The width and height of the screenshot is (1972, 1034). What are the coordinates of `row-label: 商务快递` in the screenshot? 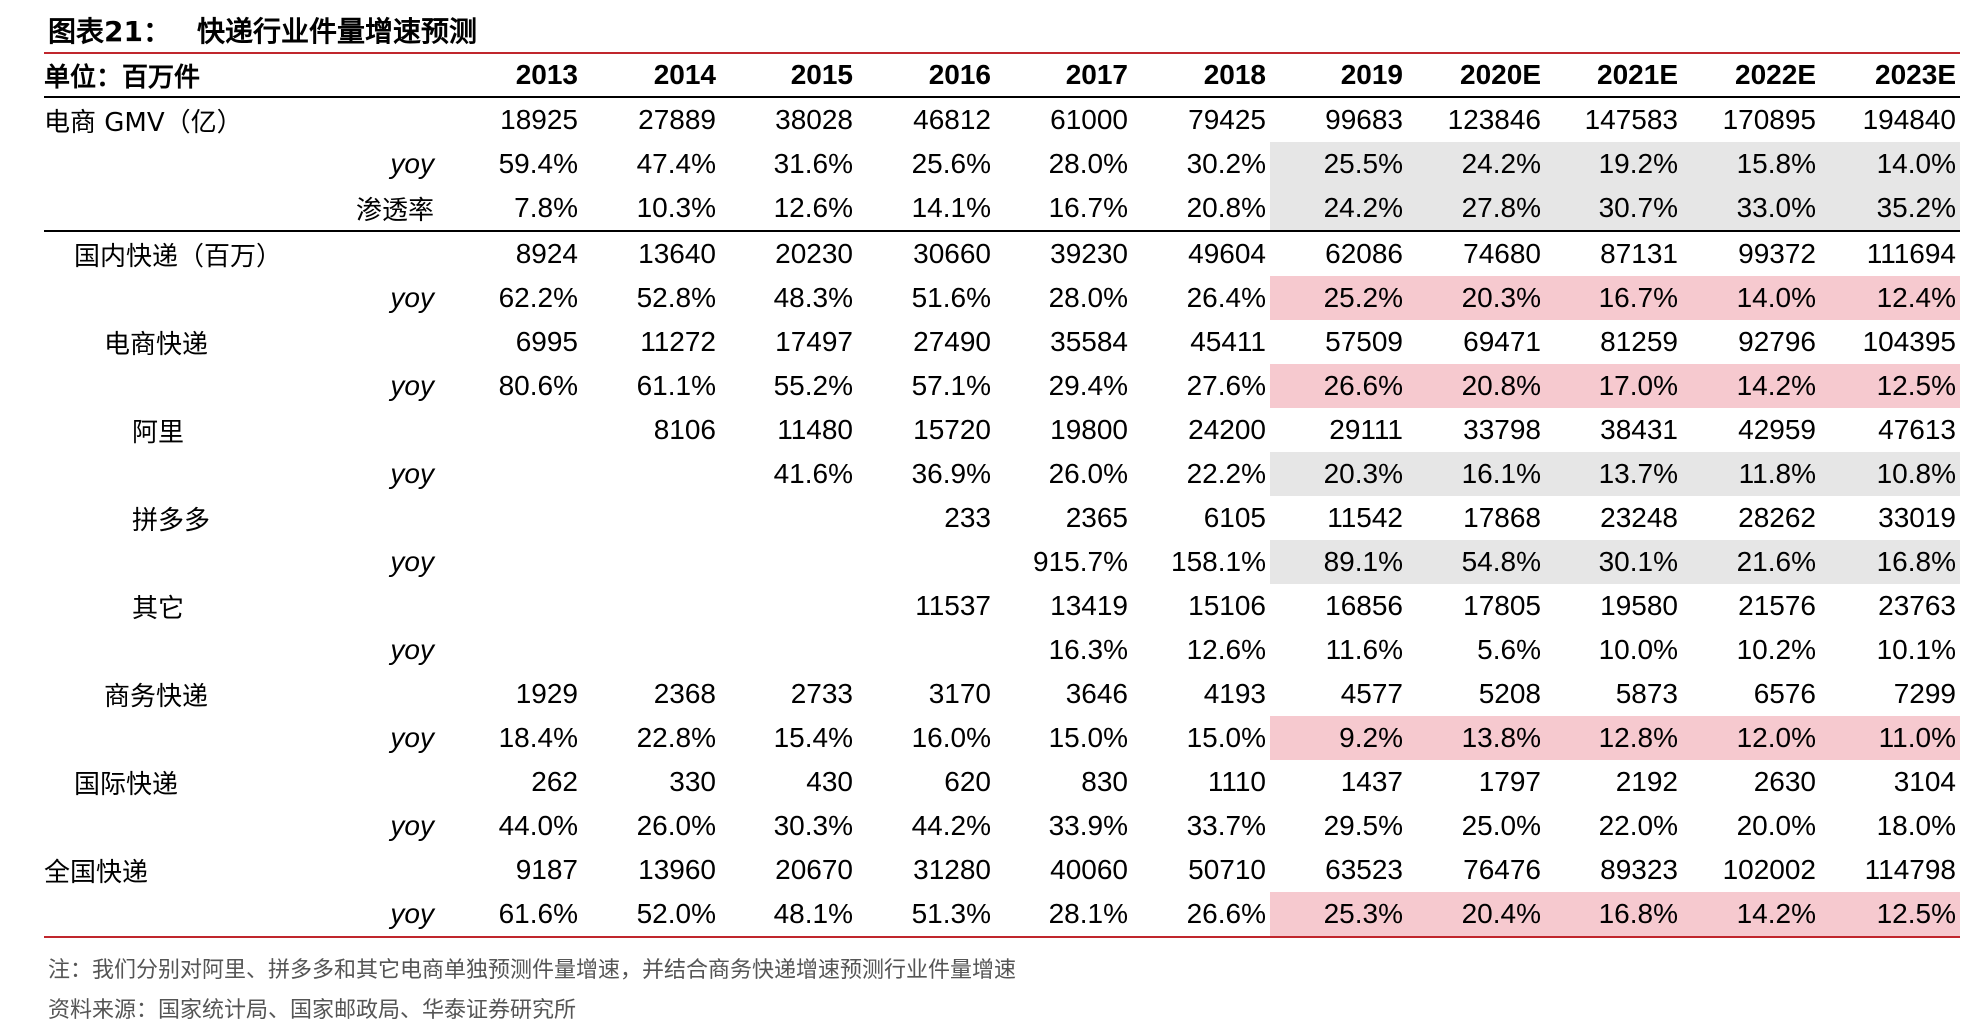 It's located at (156, 696).